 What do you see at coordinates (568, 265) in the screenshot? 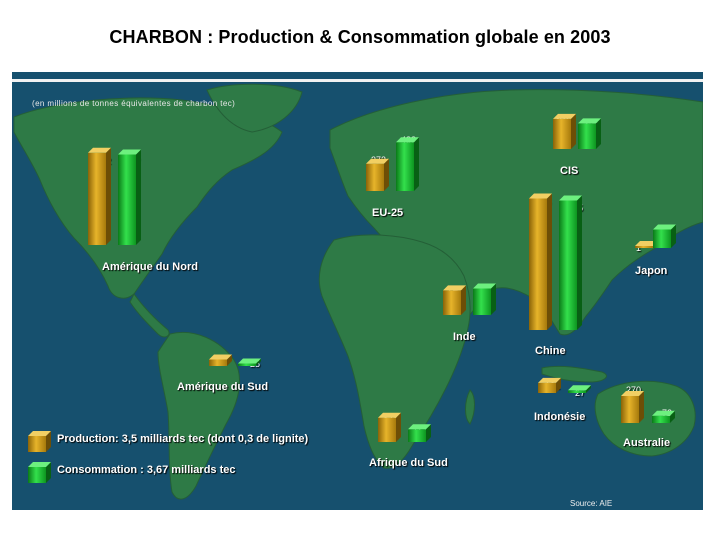
I see `bar-cn-consumption-front` at bounding box center [568, 265].